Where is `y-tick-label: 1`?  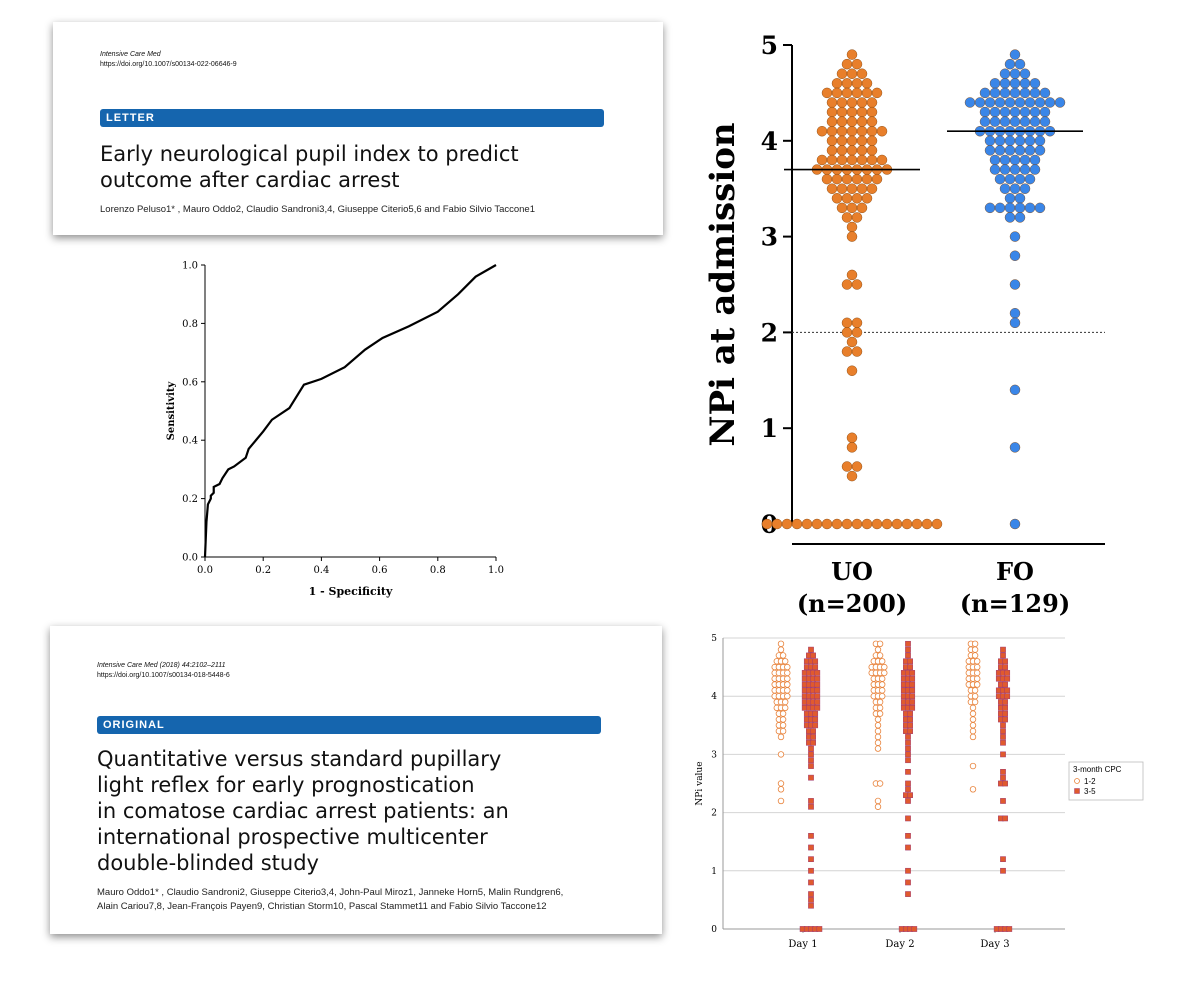
y-tick-label: 1 is located at coordinates (769, 428).